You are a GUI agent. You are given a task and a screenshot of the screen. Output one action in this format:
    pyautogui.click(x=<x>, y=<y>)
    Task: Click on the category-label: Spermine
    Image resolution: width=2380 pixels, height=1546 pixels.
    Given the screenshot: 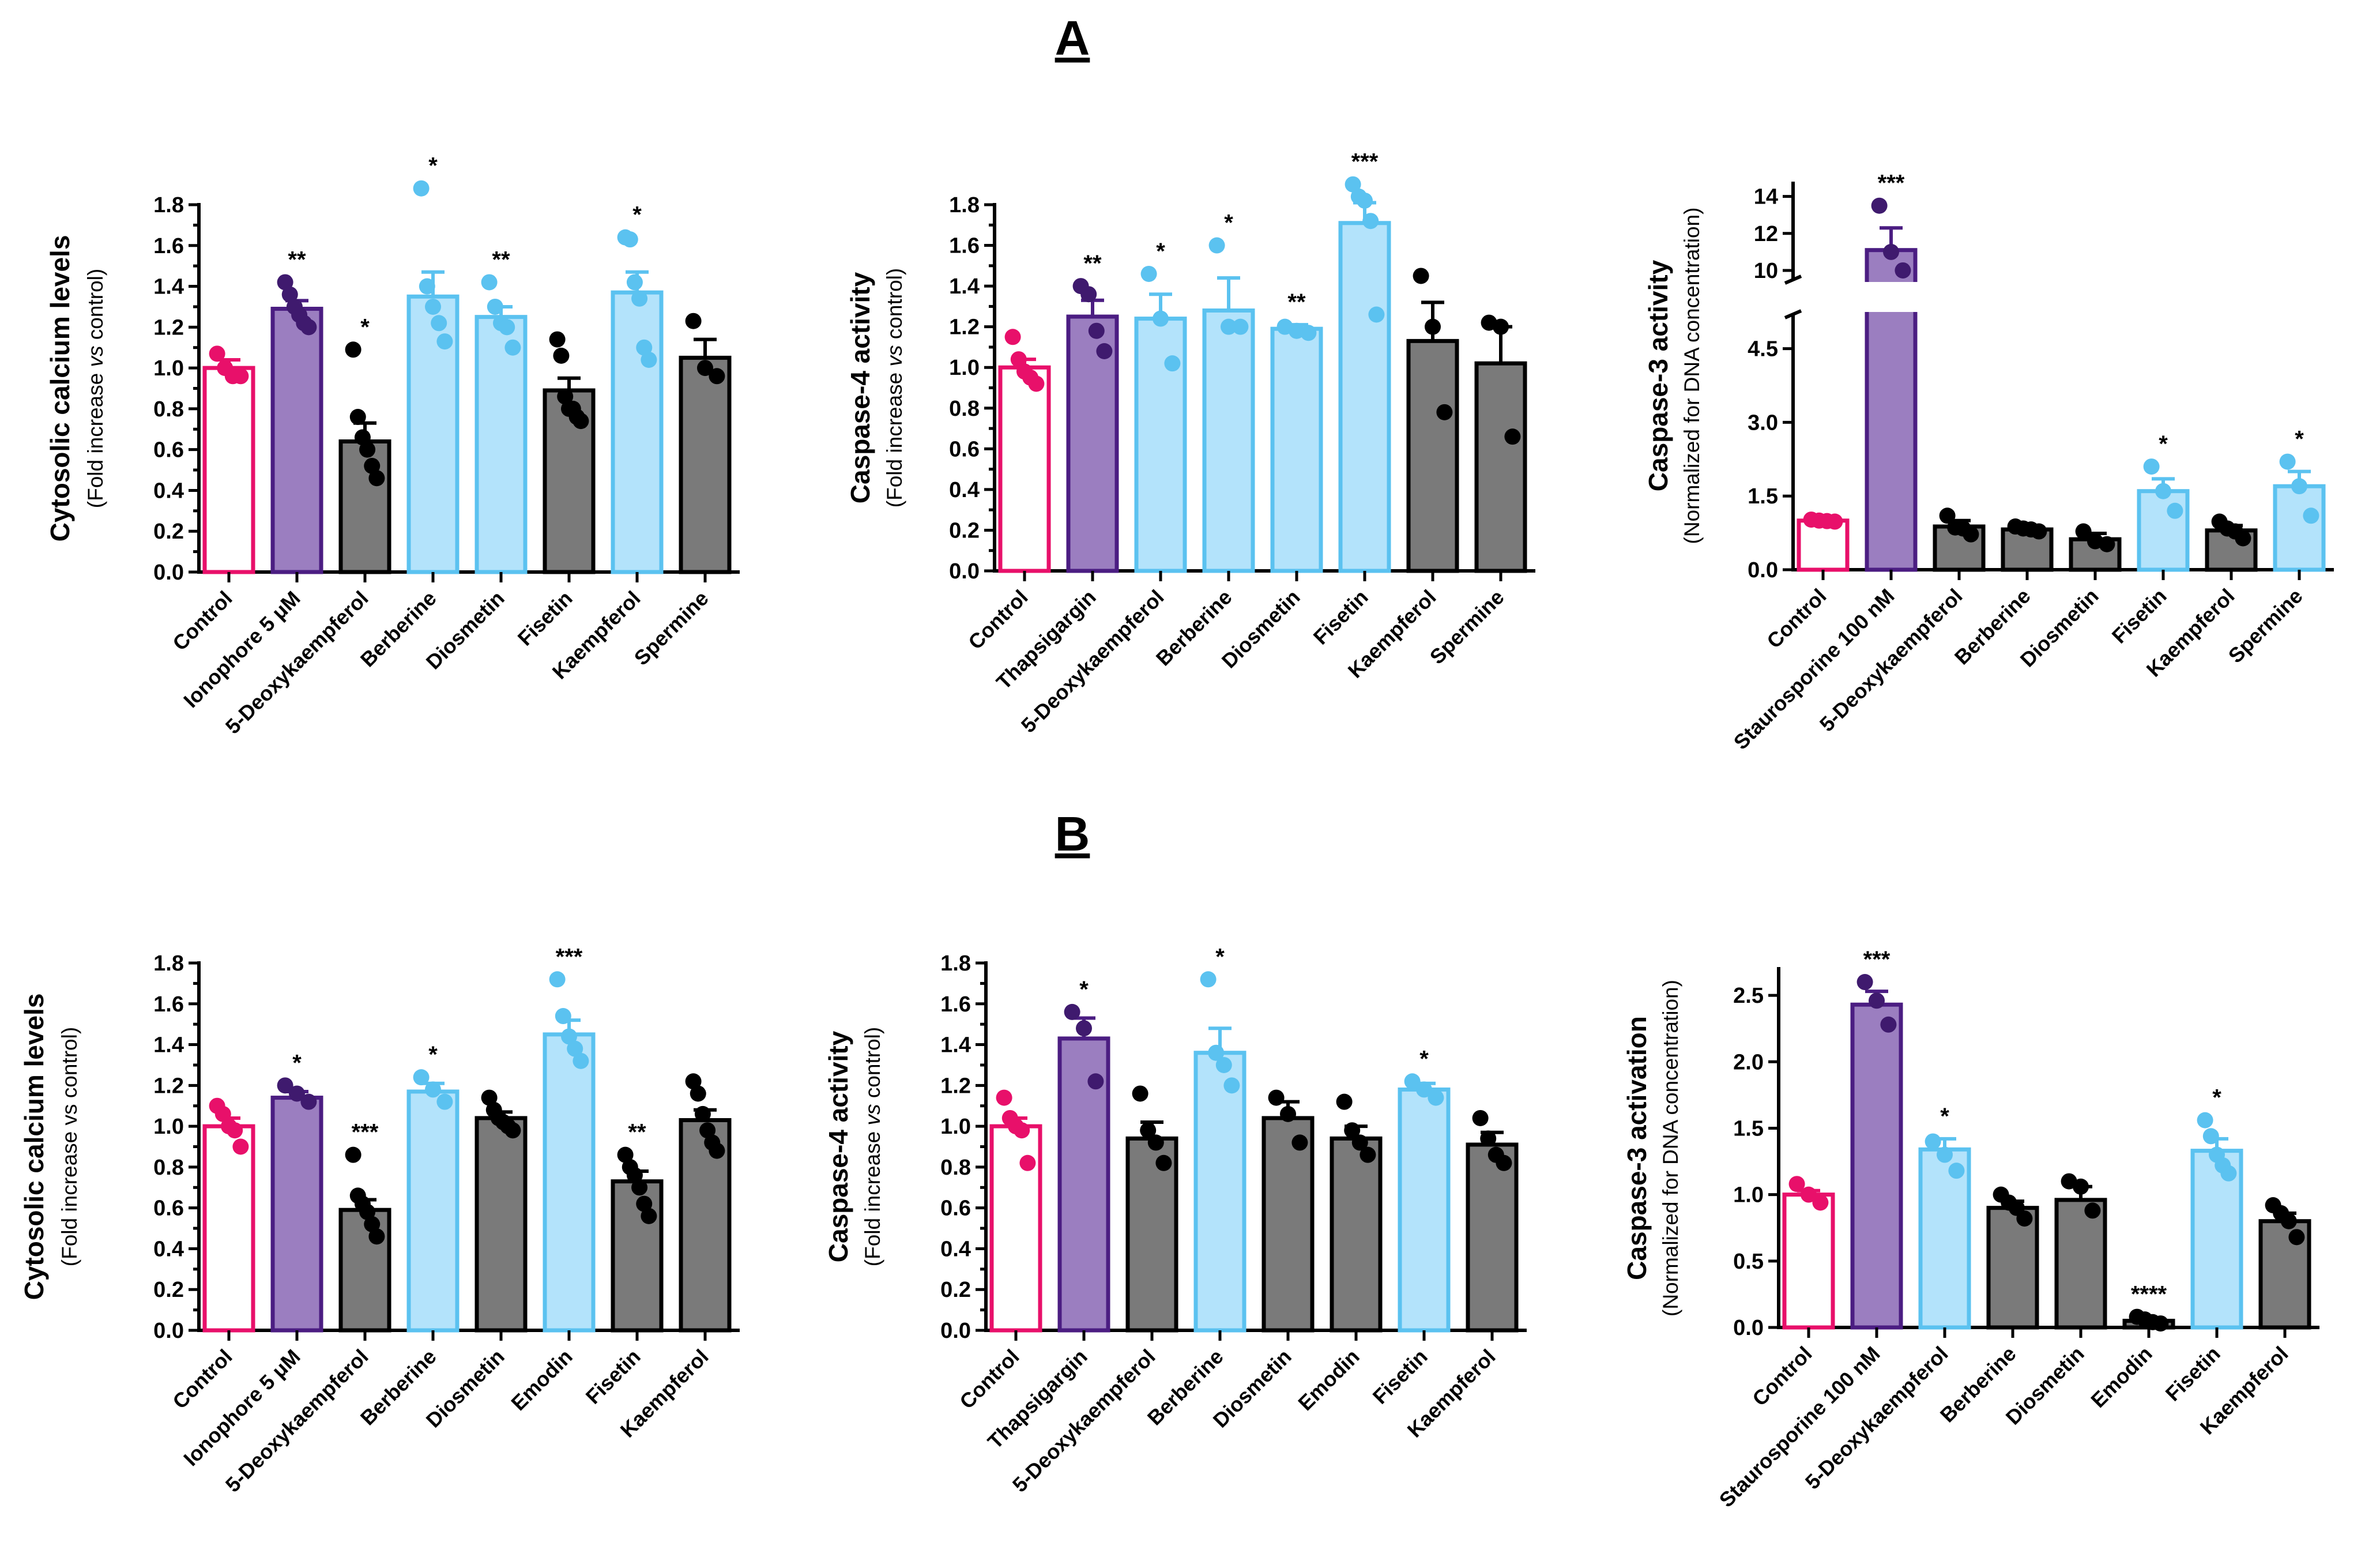 What is the action you would take?
    pyautogui.click(x=1467, y=627)
    